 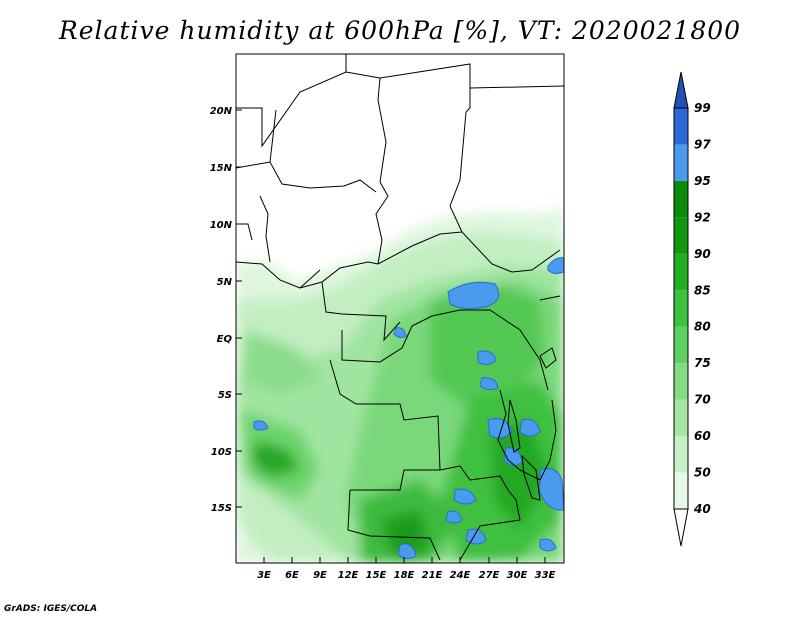 What do you see at coordinates (348, 575) in the screenshot?
I see `lon-label: 12E` at bounding box center [348, 575].